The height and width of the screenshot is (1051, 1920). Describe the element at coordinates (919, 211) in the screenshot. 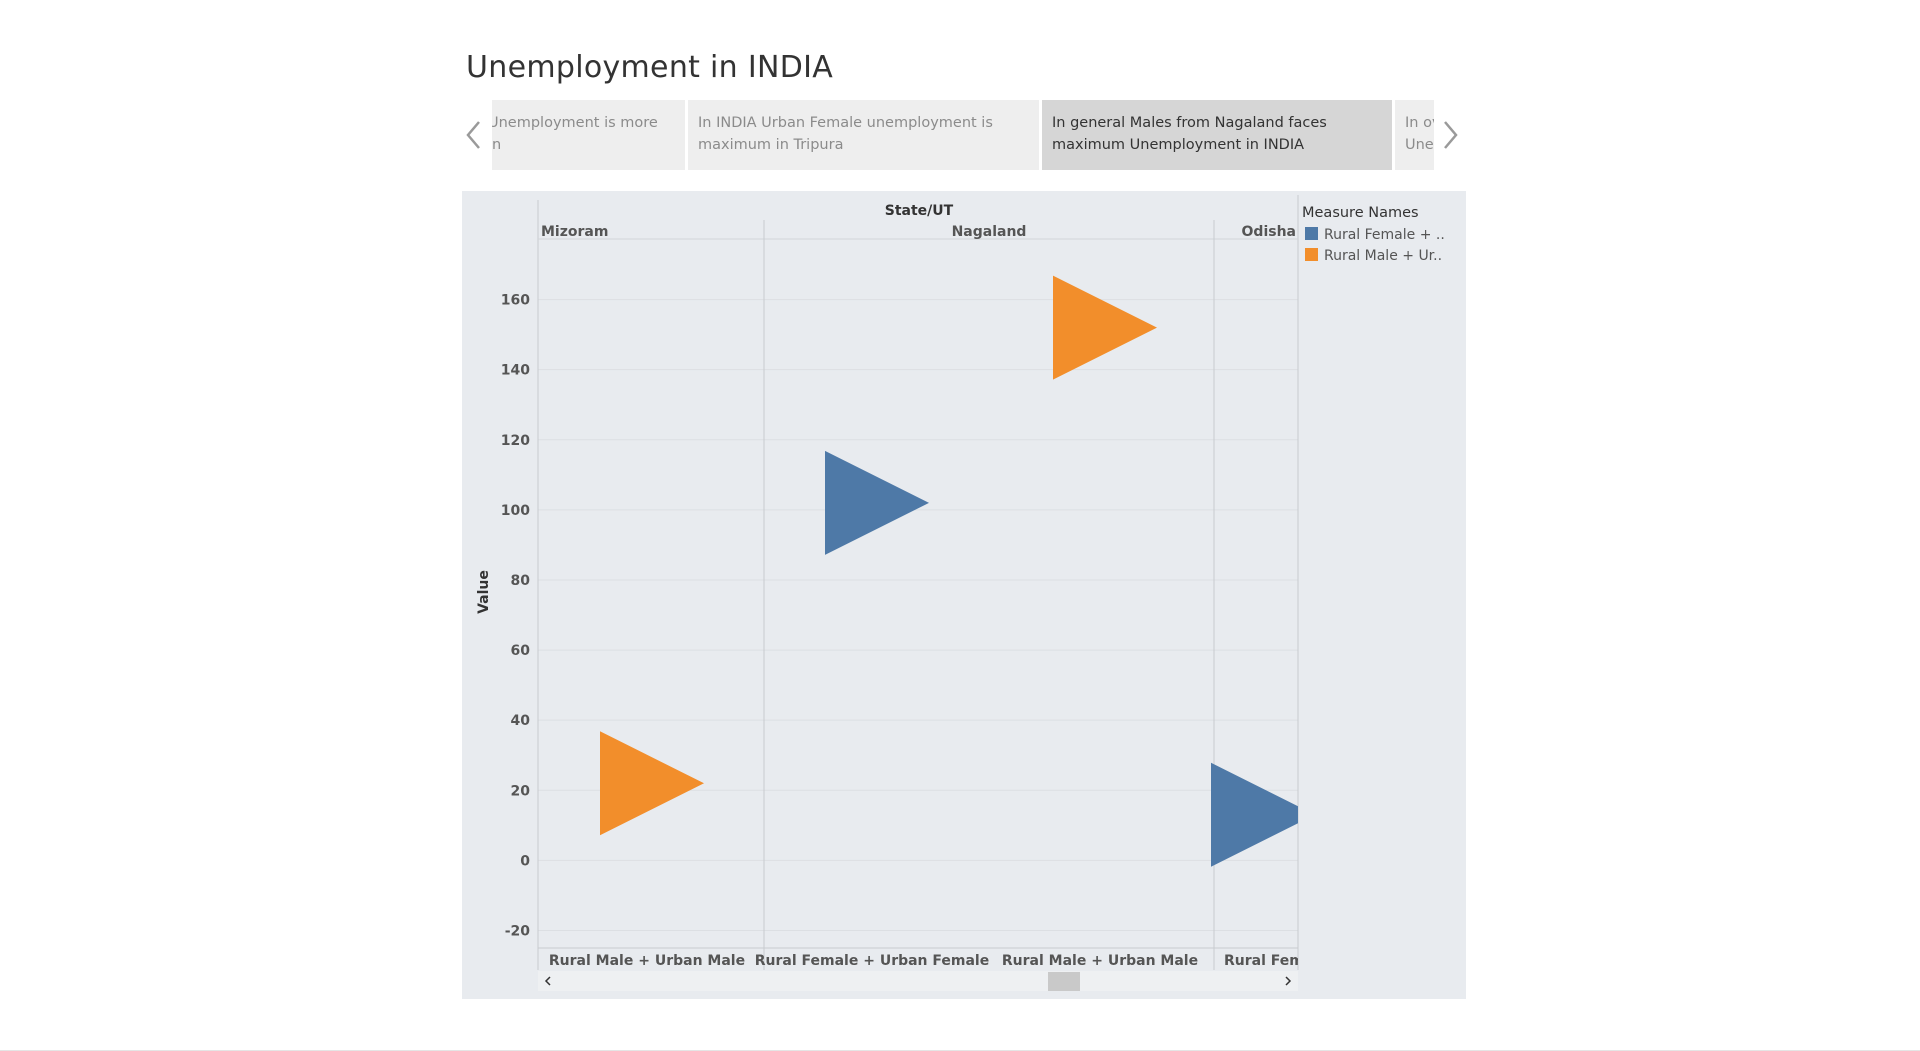

I see `column-header-title: State/UT` at that location.